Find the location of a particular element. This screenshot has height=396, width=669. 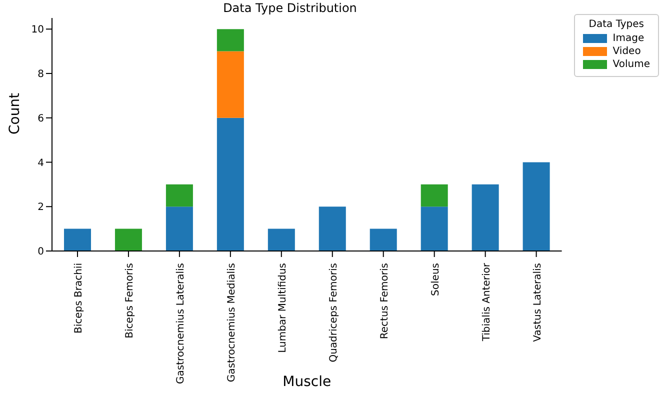

y-tick-label: 4 is located at coordinates (41, 163).